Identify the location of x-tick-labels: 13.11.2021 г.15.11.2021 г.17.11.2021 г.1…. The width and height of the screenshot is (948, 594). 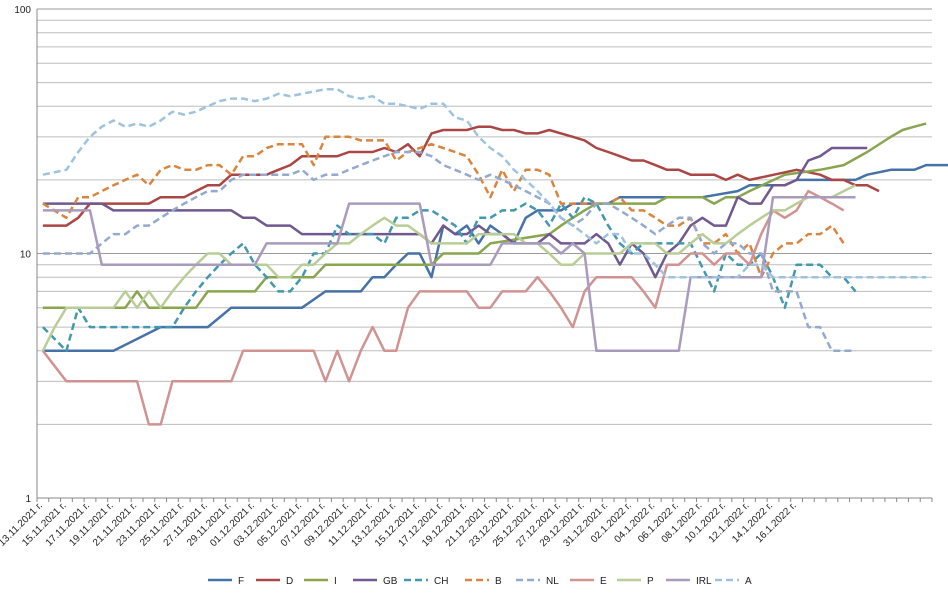
(399, 524).